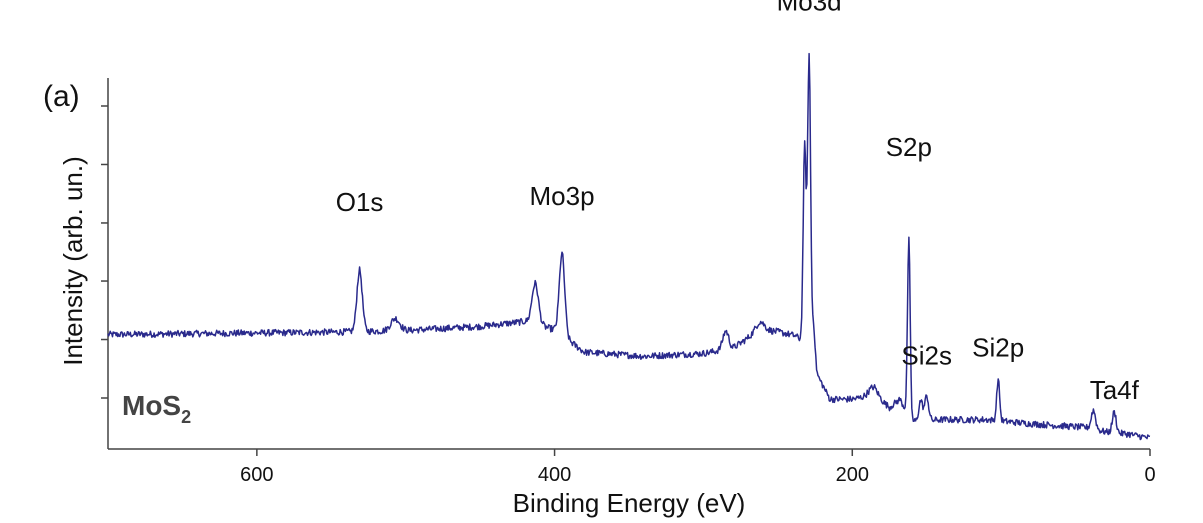  I want to click on peak-label-mo3p: Mo3p, so click(561, 196).